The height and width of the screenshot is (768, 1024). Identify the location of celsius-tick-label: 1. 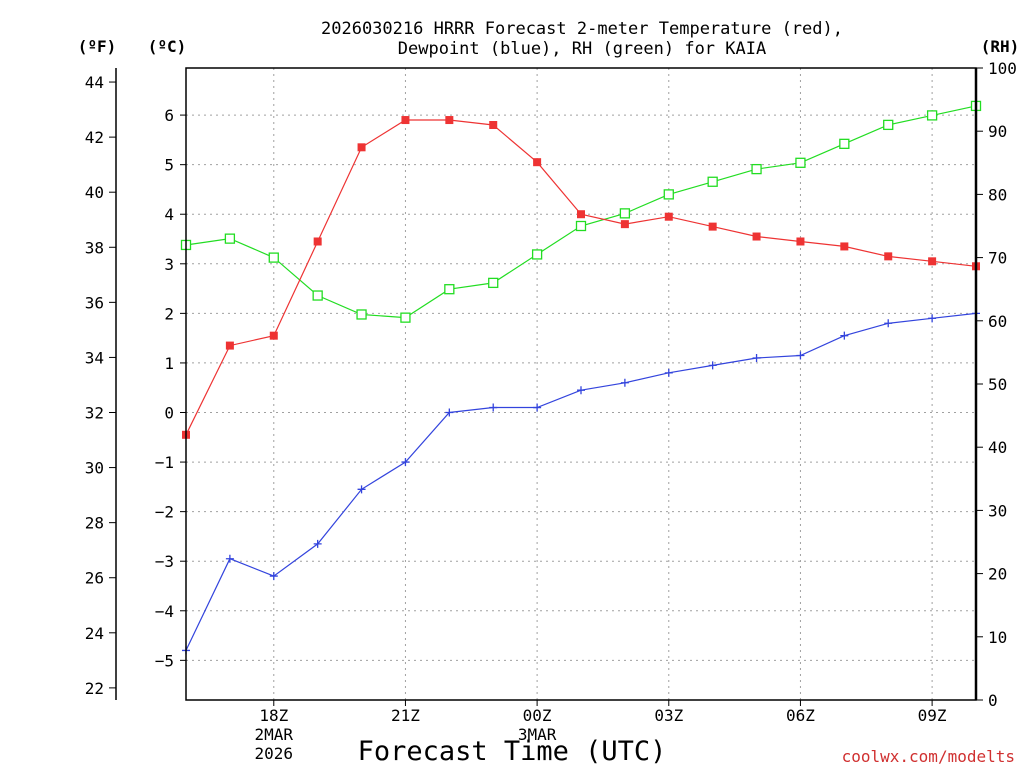
(169, 363).